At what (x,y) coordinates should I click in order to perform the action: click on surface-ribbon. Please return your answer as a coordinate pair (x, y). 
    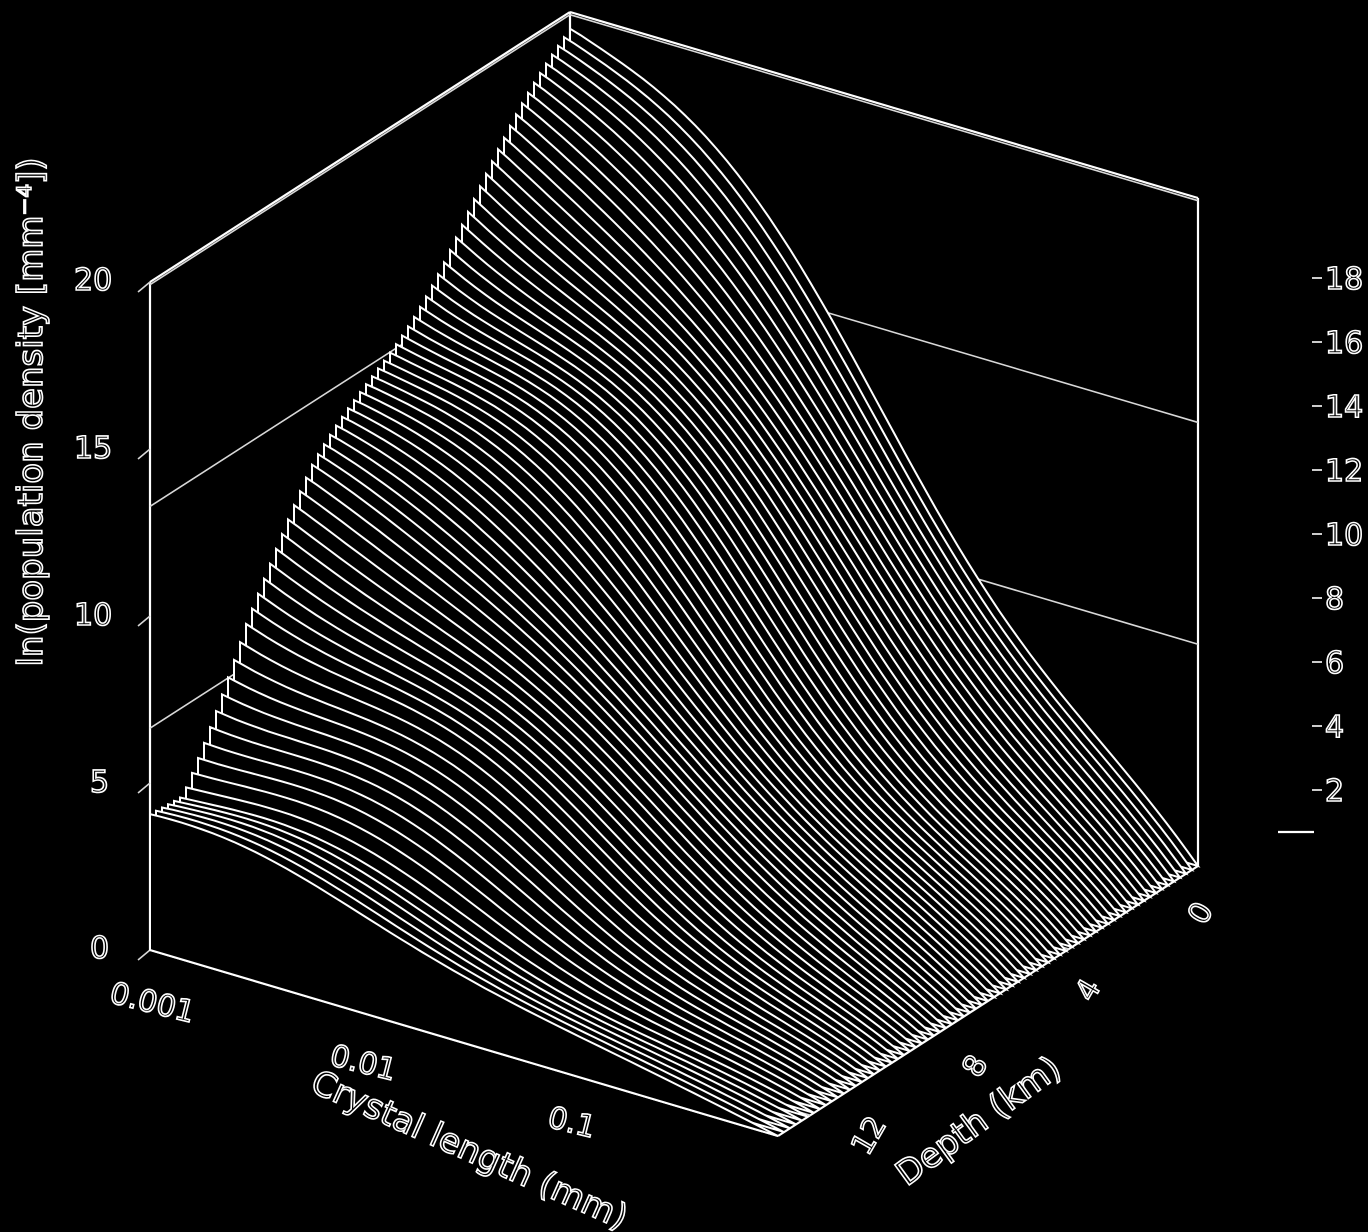
    Looking at the image, I should click on (464, 974).